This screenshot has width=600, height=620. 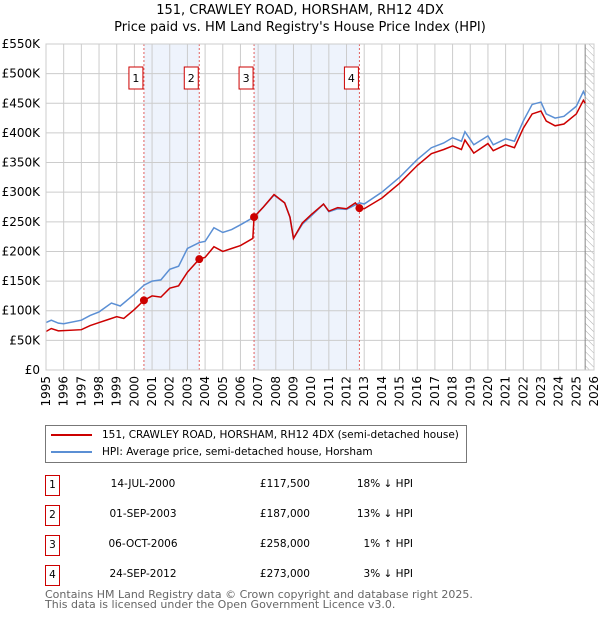 What do you see at coordinates (46, 391) in the screenshot?
I see `x-tick-label: 1995` at bounding box center [46, 391].